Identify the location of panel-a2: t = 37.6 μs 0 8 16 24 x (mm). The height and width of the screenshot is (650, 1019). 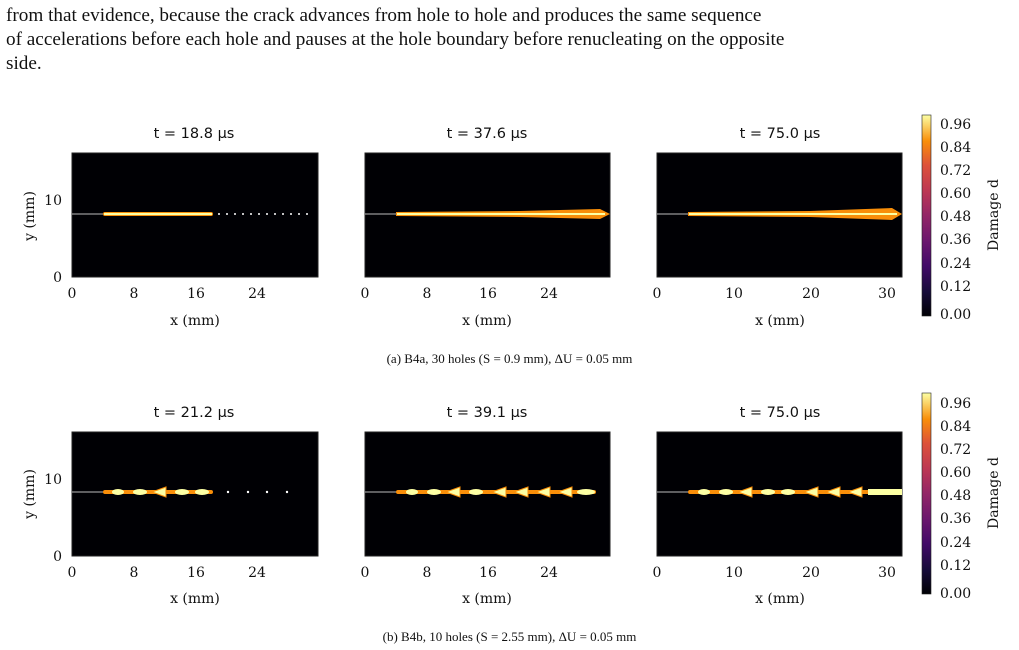
(486, 227).